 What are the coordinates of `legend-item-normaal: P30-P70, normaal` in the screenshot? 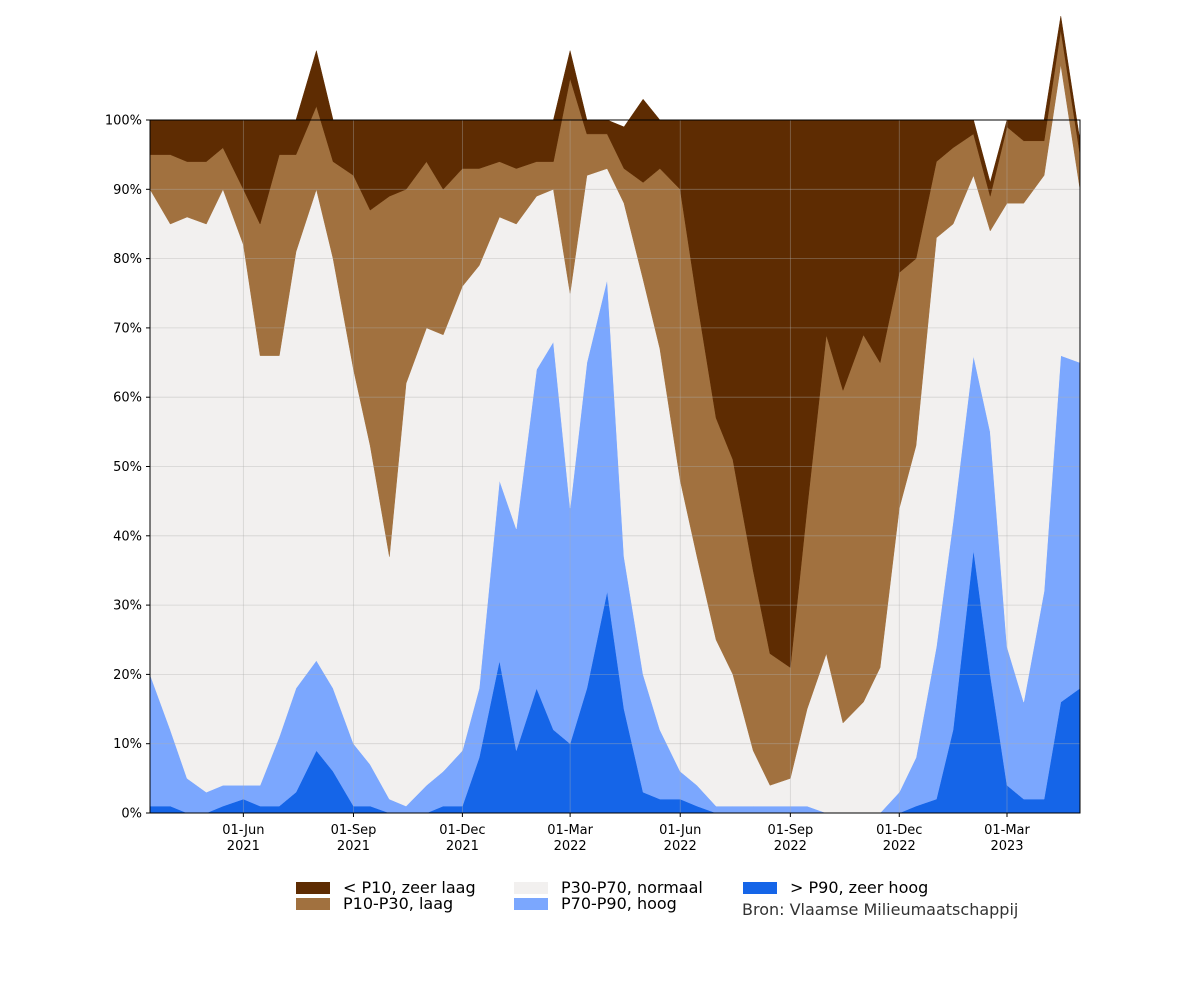 It's located at (608, 887).